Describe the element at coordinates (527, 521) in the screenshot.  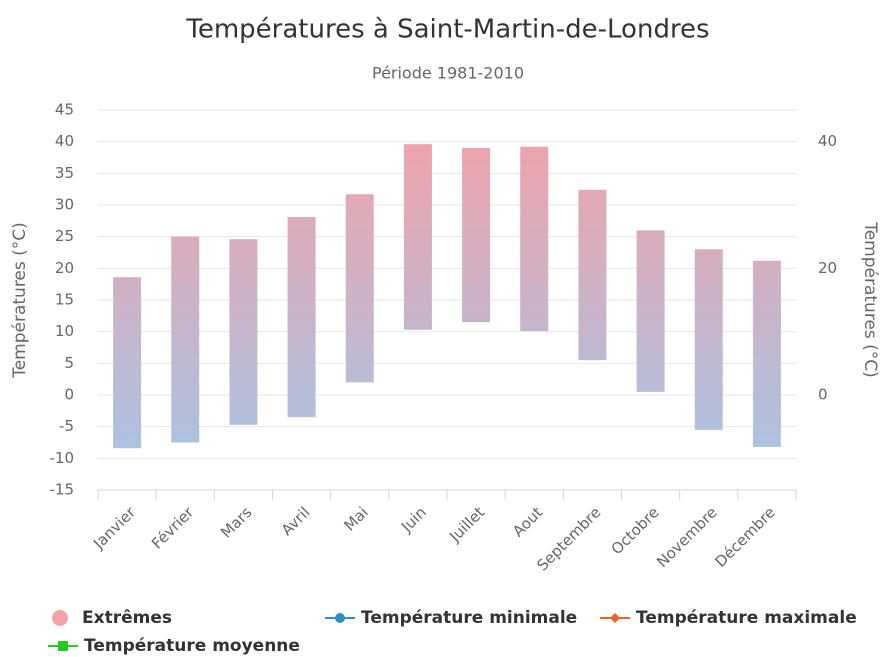
I see `x-tick-label: Aout` at that location.